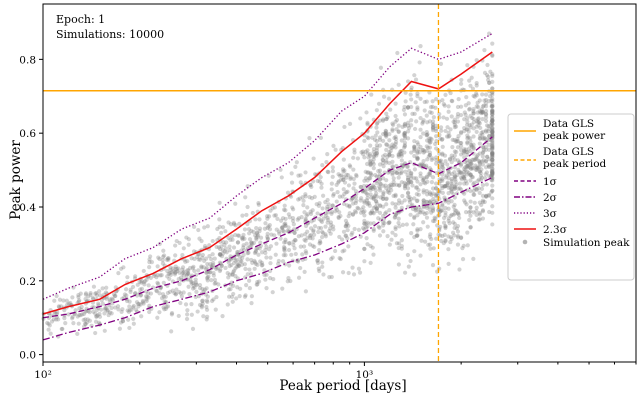 The image size is (637, 398). Describe the element at coordinates (417, 107) in the screenshot. I see `simulation-peak-point-1949` at that location.